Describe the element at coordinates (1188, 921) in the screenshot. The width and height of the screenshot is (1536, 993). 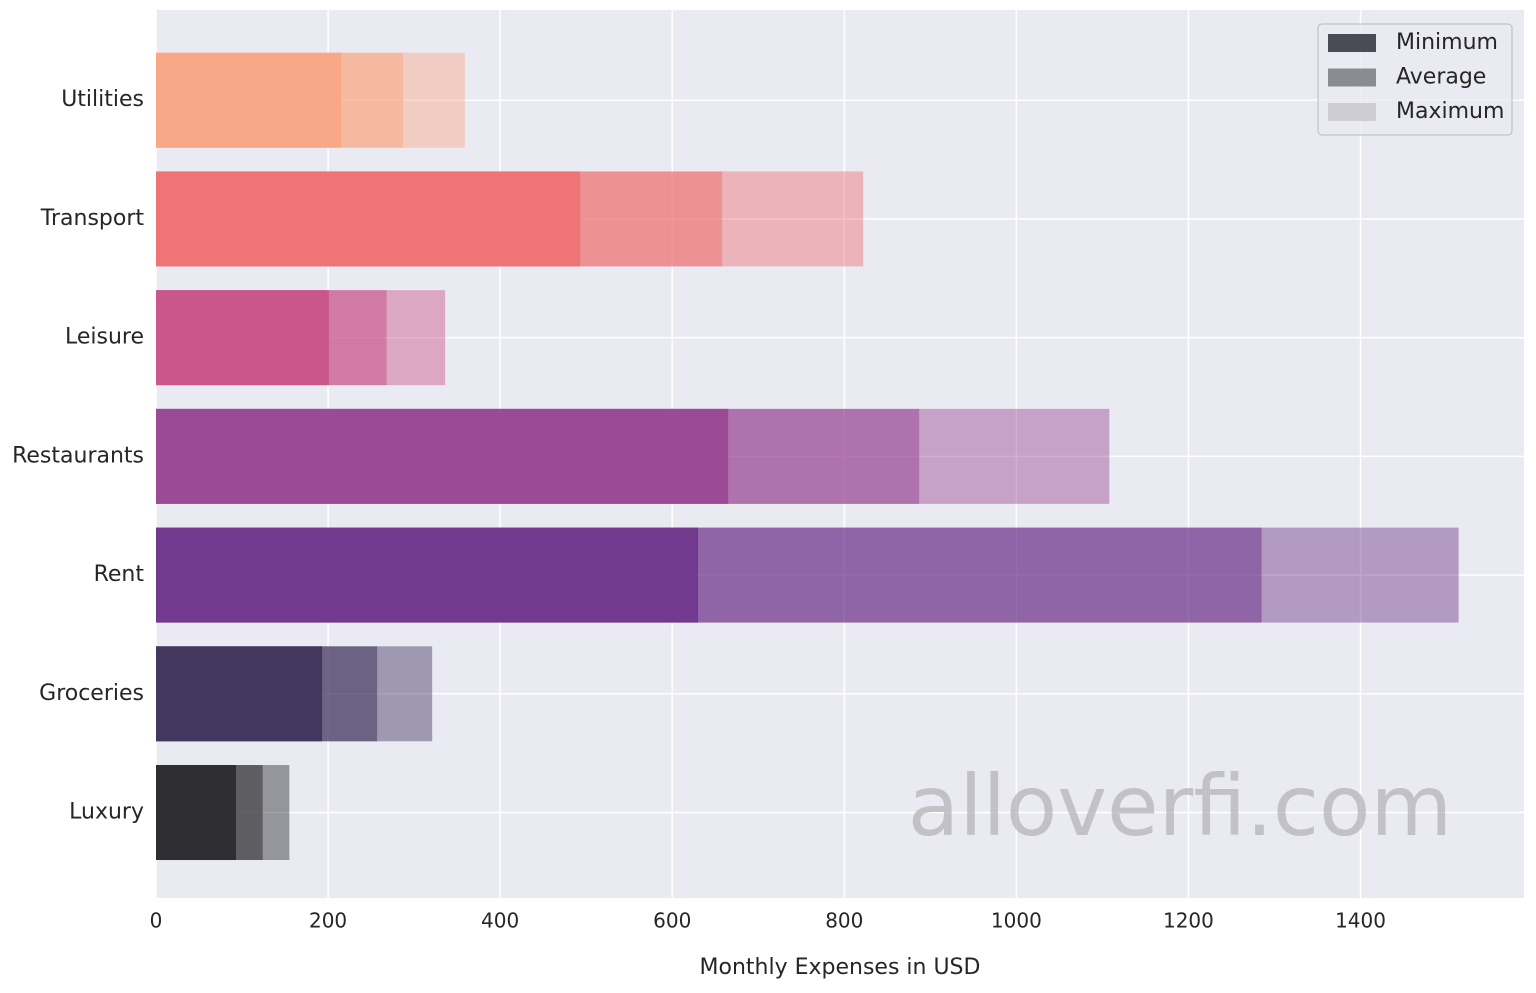
I see `x-tick-label: 1200` at that location.